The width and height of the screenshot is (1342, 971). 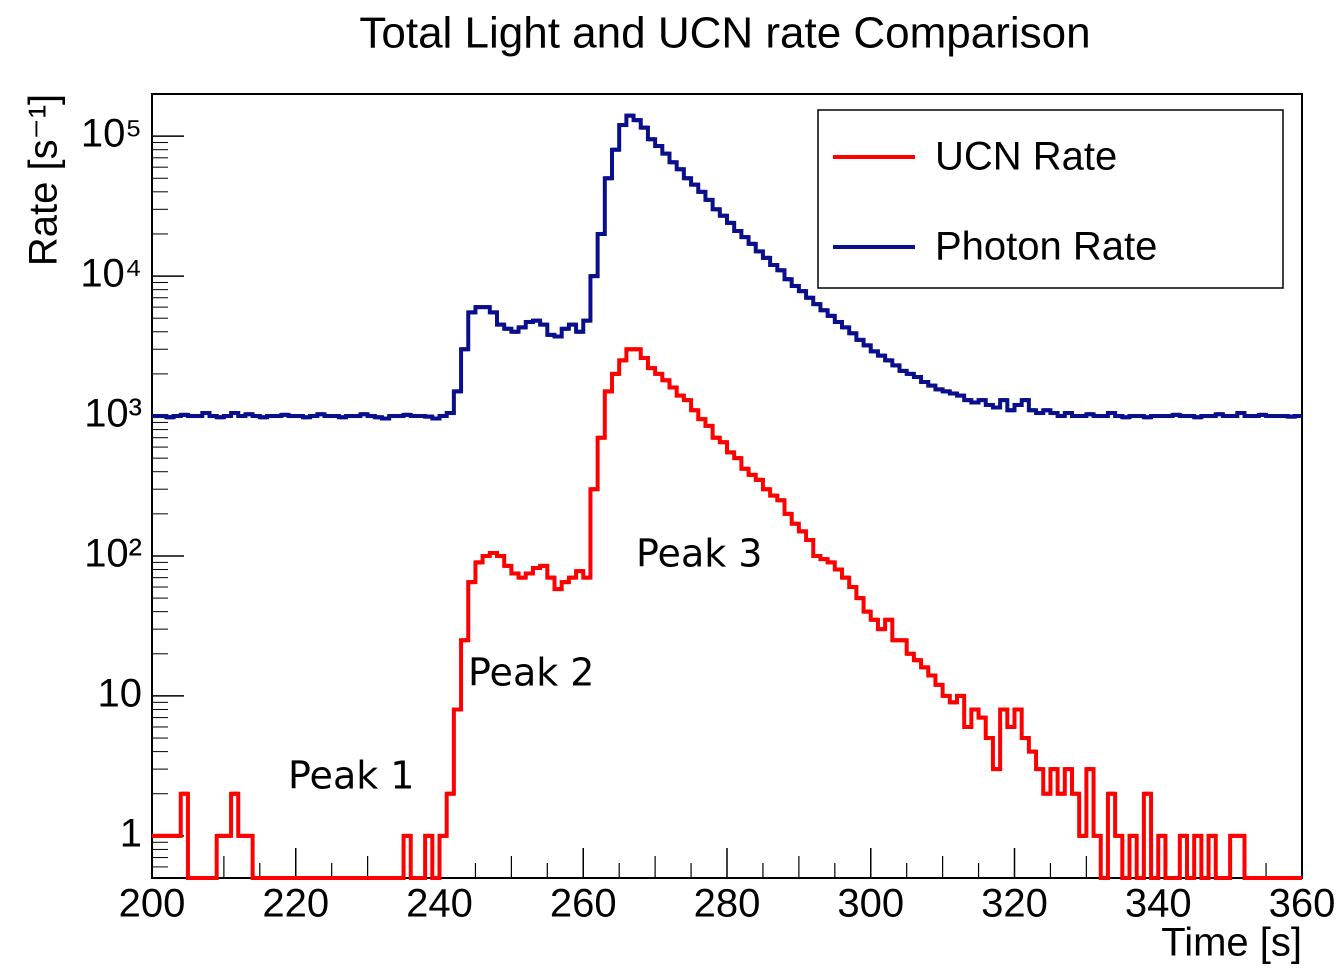 I want to click on legend-label: UCN Rate, so click(x=1026, y=157).